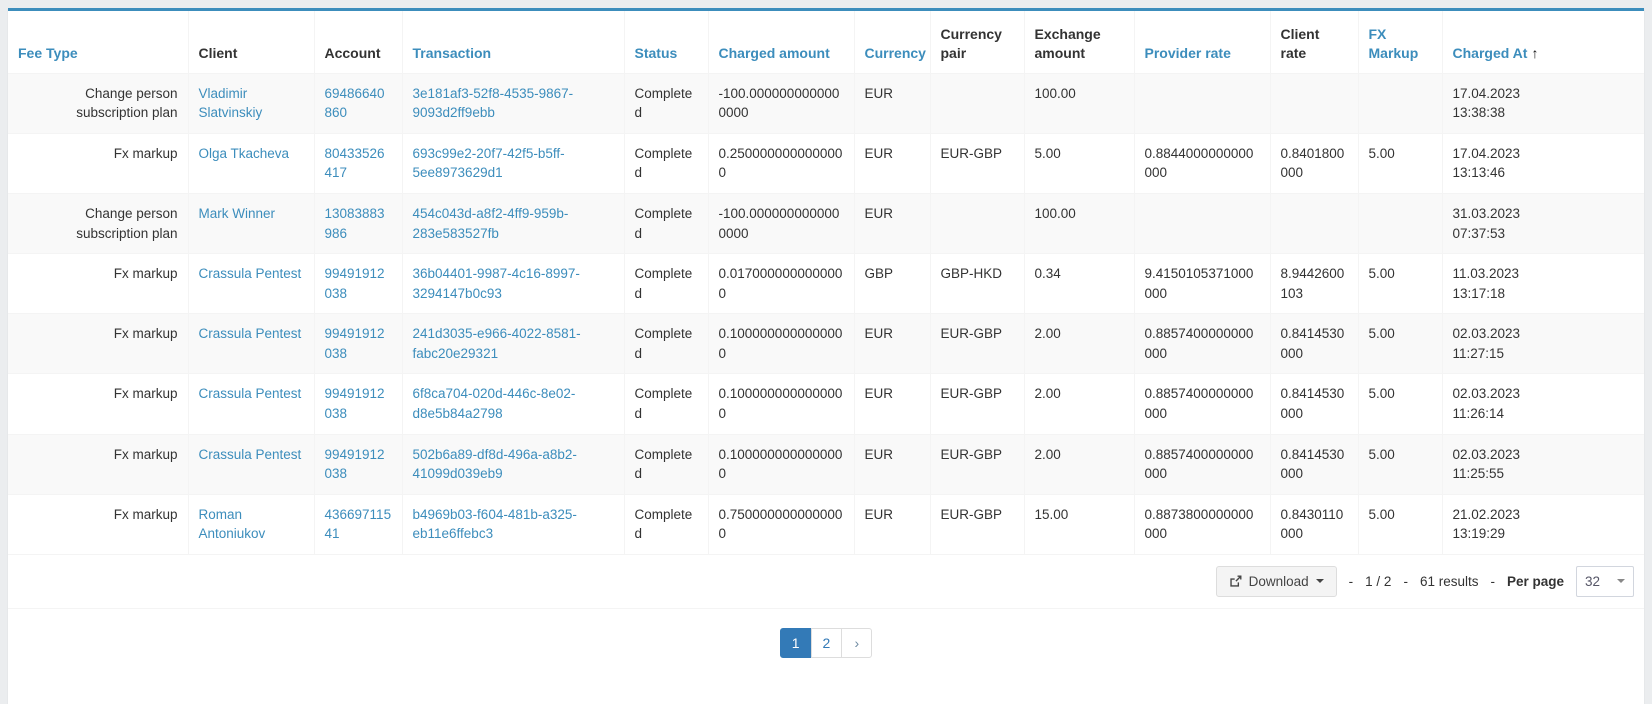 This screenshot has width=1652, height=704. I want to click on account-cell: 69486640860, so click(358, 103).